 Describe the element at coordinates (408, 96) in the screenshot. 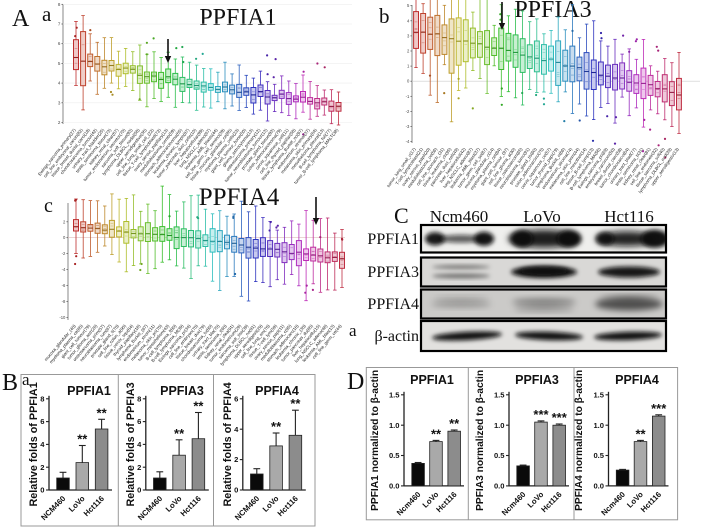

I see `svg-text: -1` at that location.